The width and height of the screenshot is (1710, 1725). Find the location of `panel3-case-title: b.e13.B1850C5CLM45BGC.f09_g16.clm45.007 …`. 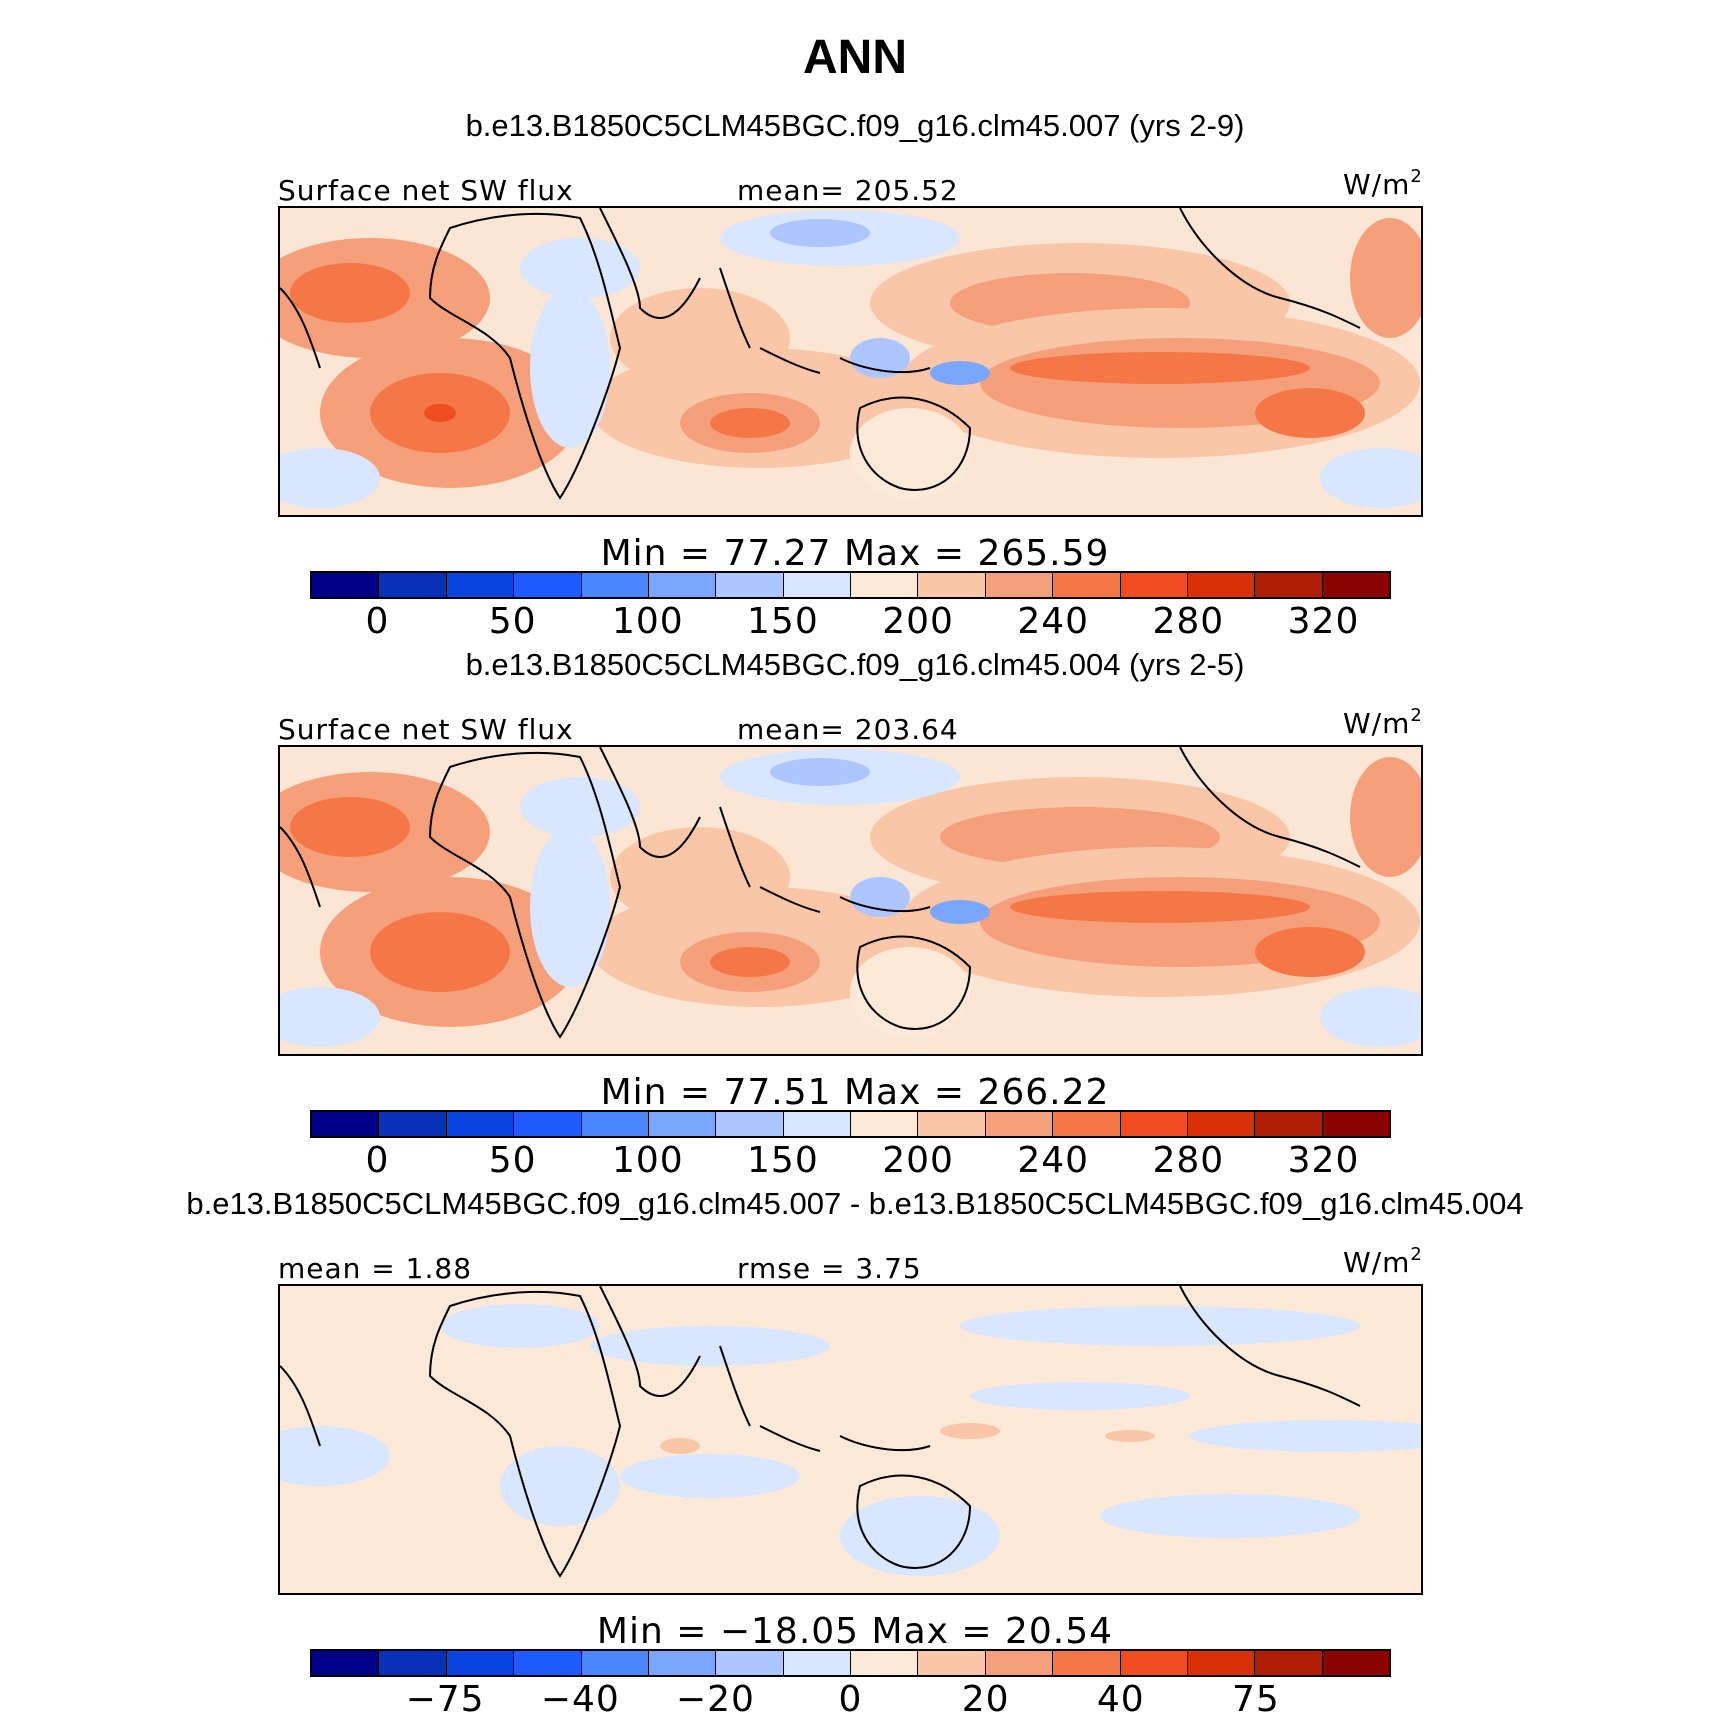

panel3-case-title: b.e13.B1850C5CLM45BGC.f09_g16.clm45.007 … is located at coordinates (855, 1203).